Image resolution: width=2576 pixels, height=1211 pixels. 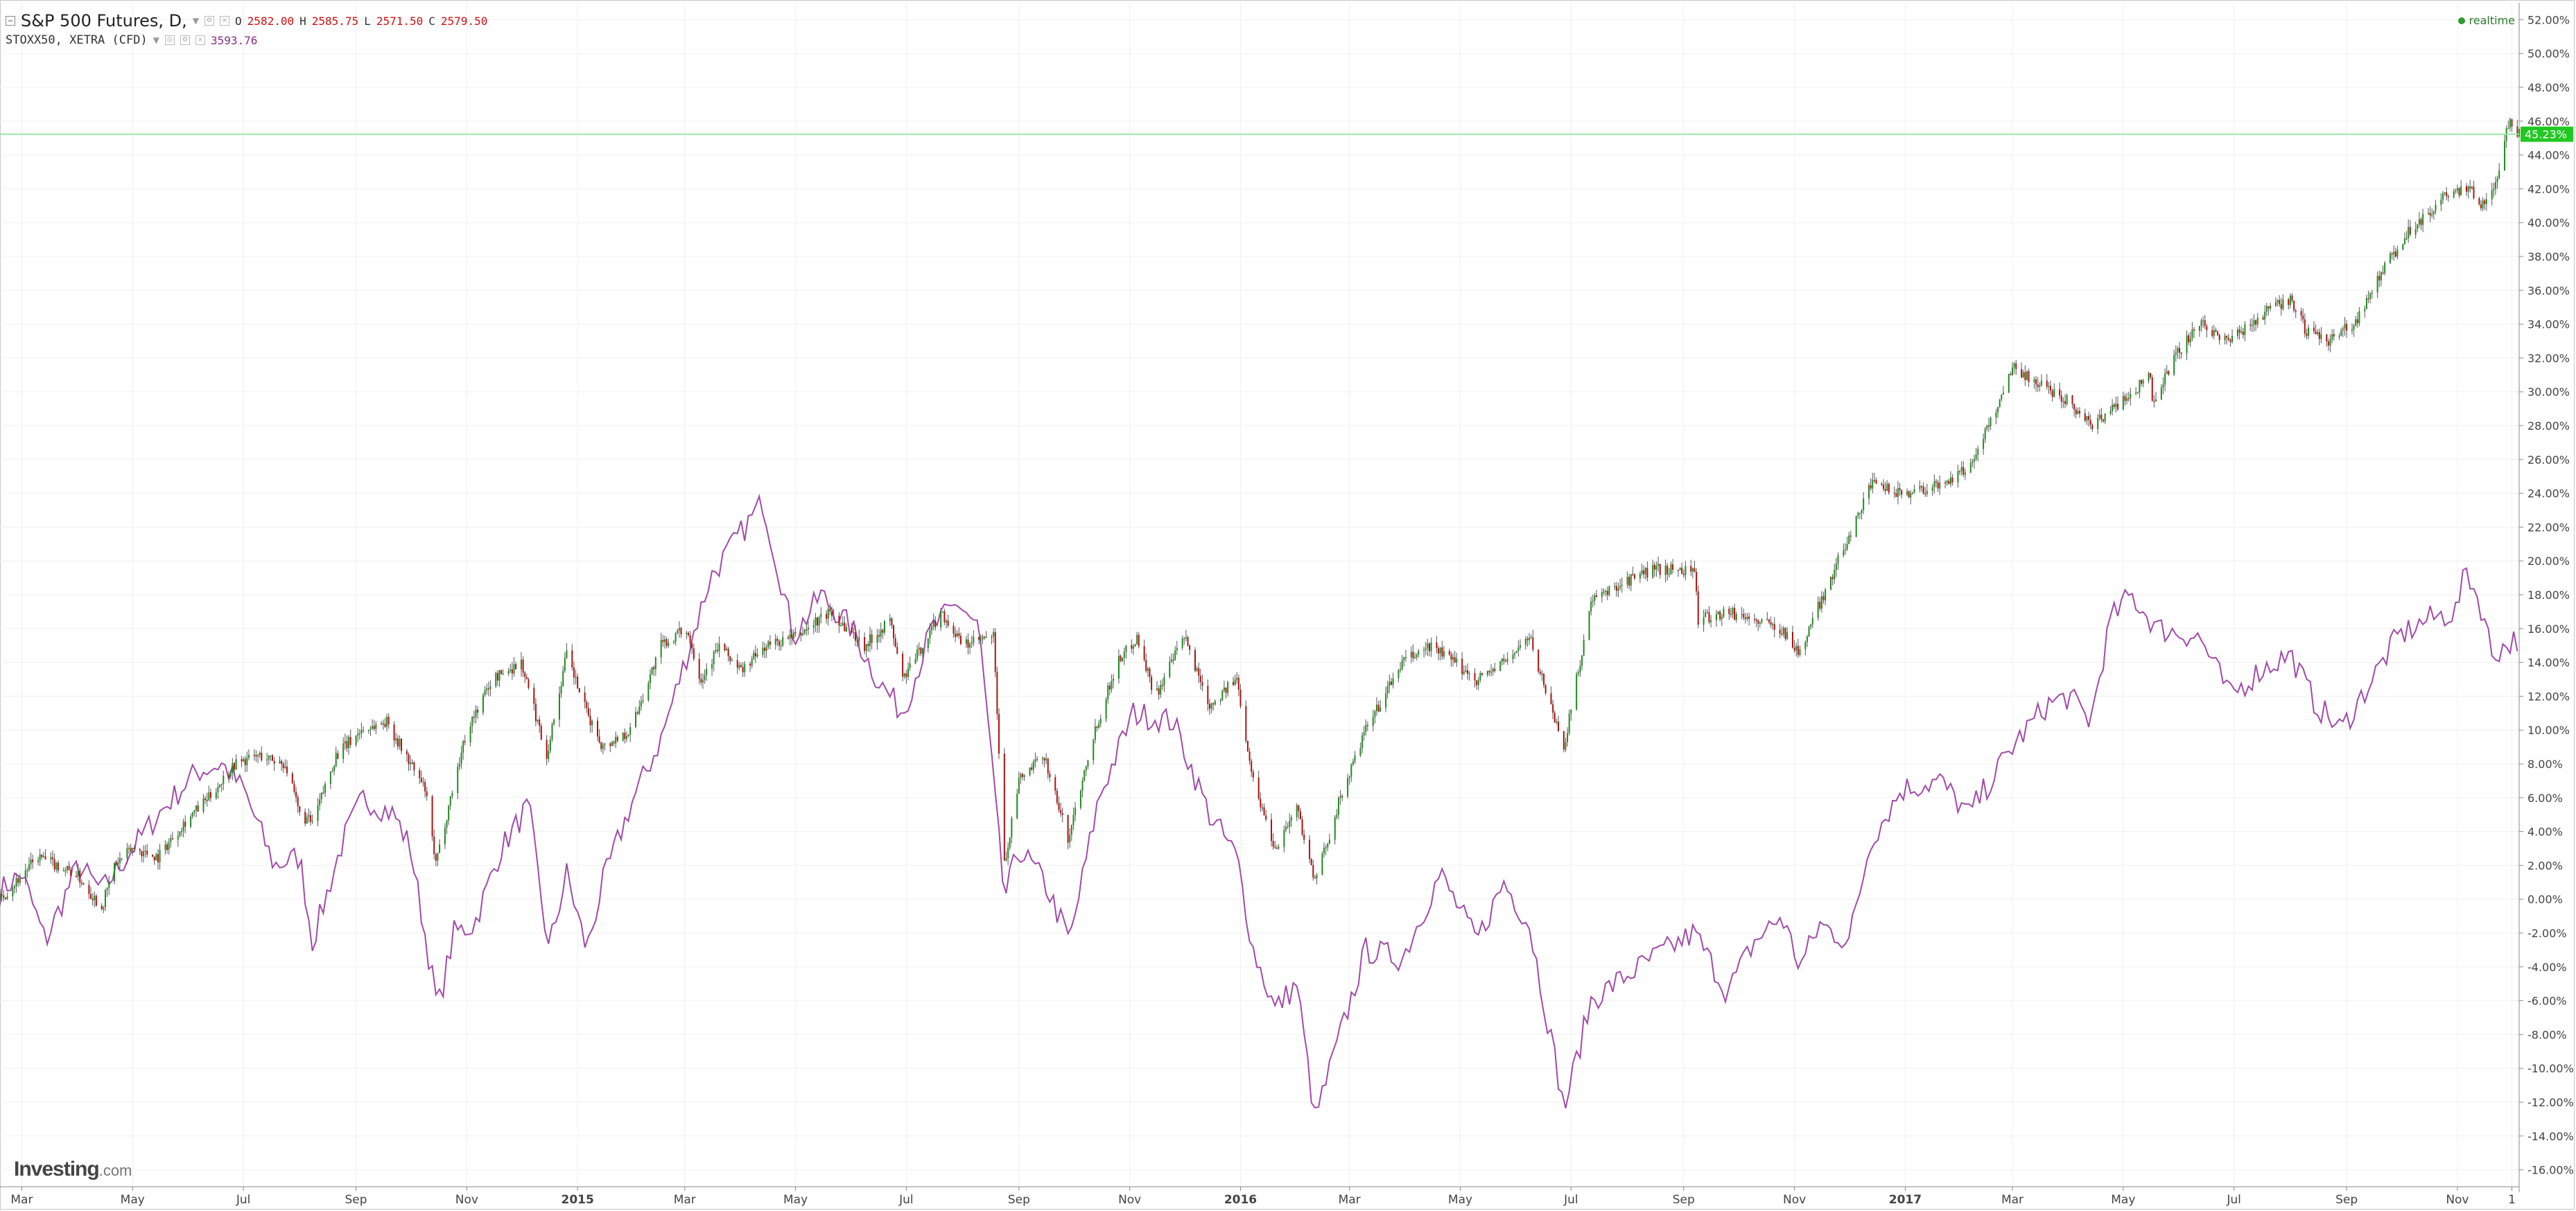 I want to click on y-tick-label: 16.00%, so click(x=2548, y=629).